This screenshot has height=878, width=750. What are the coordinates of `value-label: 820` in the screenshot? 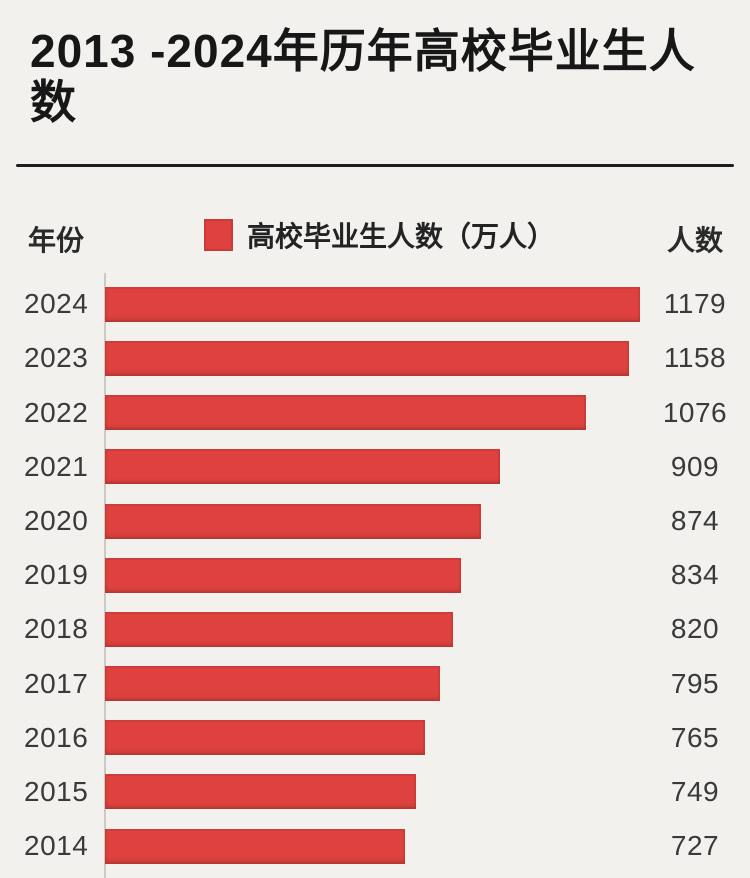 It's located at (695, 629).